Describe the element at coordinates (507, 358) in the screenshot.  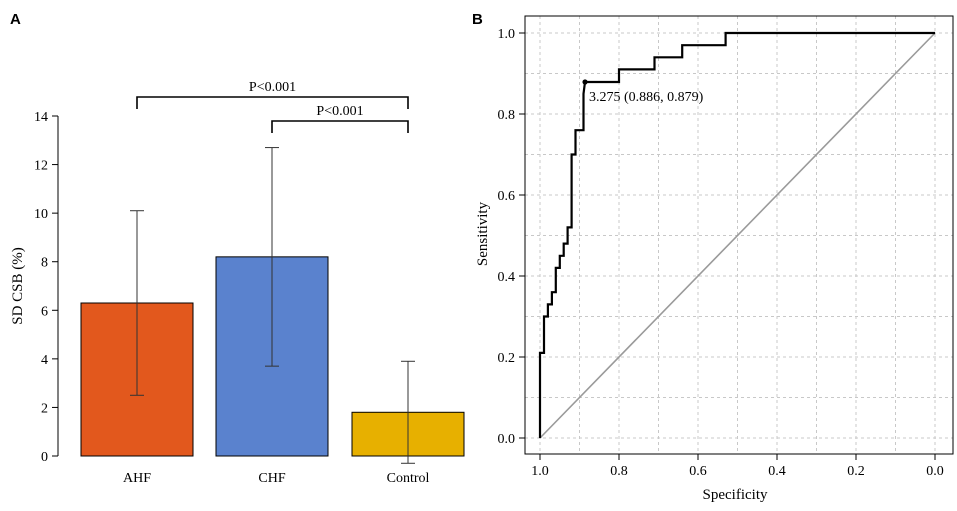
I see `panel-b-y-tick-label: 0.2` at that location.